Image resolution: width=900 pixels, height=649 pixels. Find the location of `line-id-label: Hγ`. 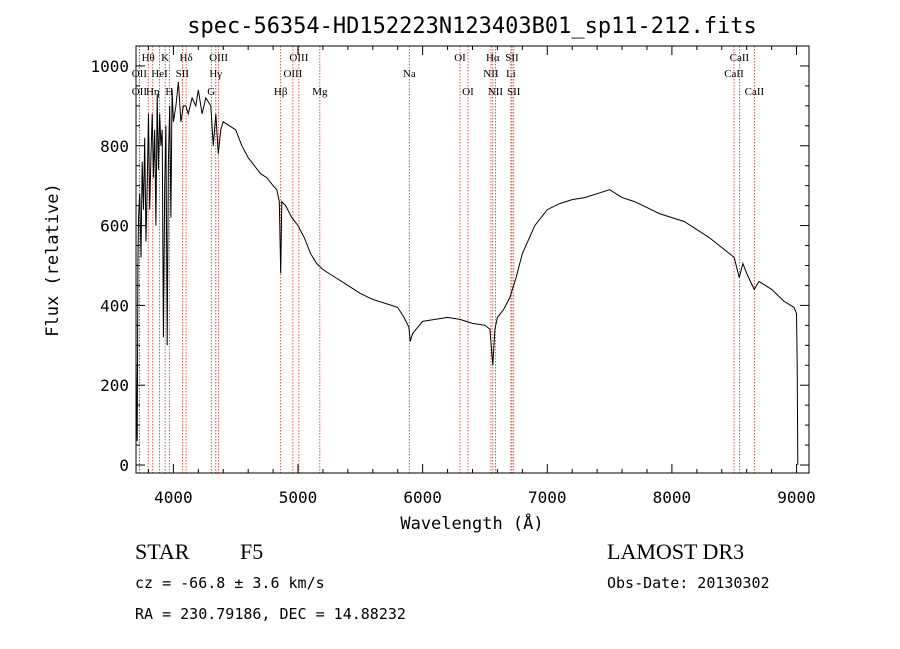

line-id-label: Hγ is located at coordinates (215, 74).